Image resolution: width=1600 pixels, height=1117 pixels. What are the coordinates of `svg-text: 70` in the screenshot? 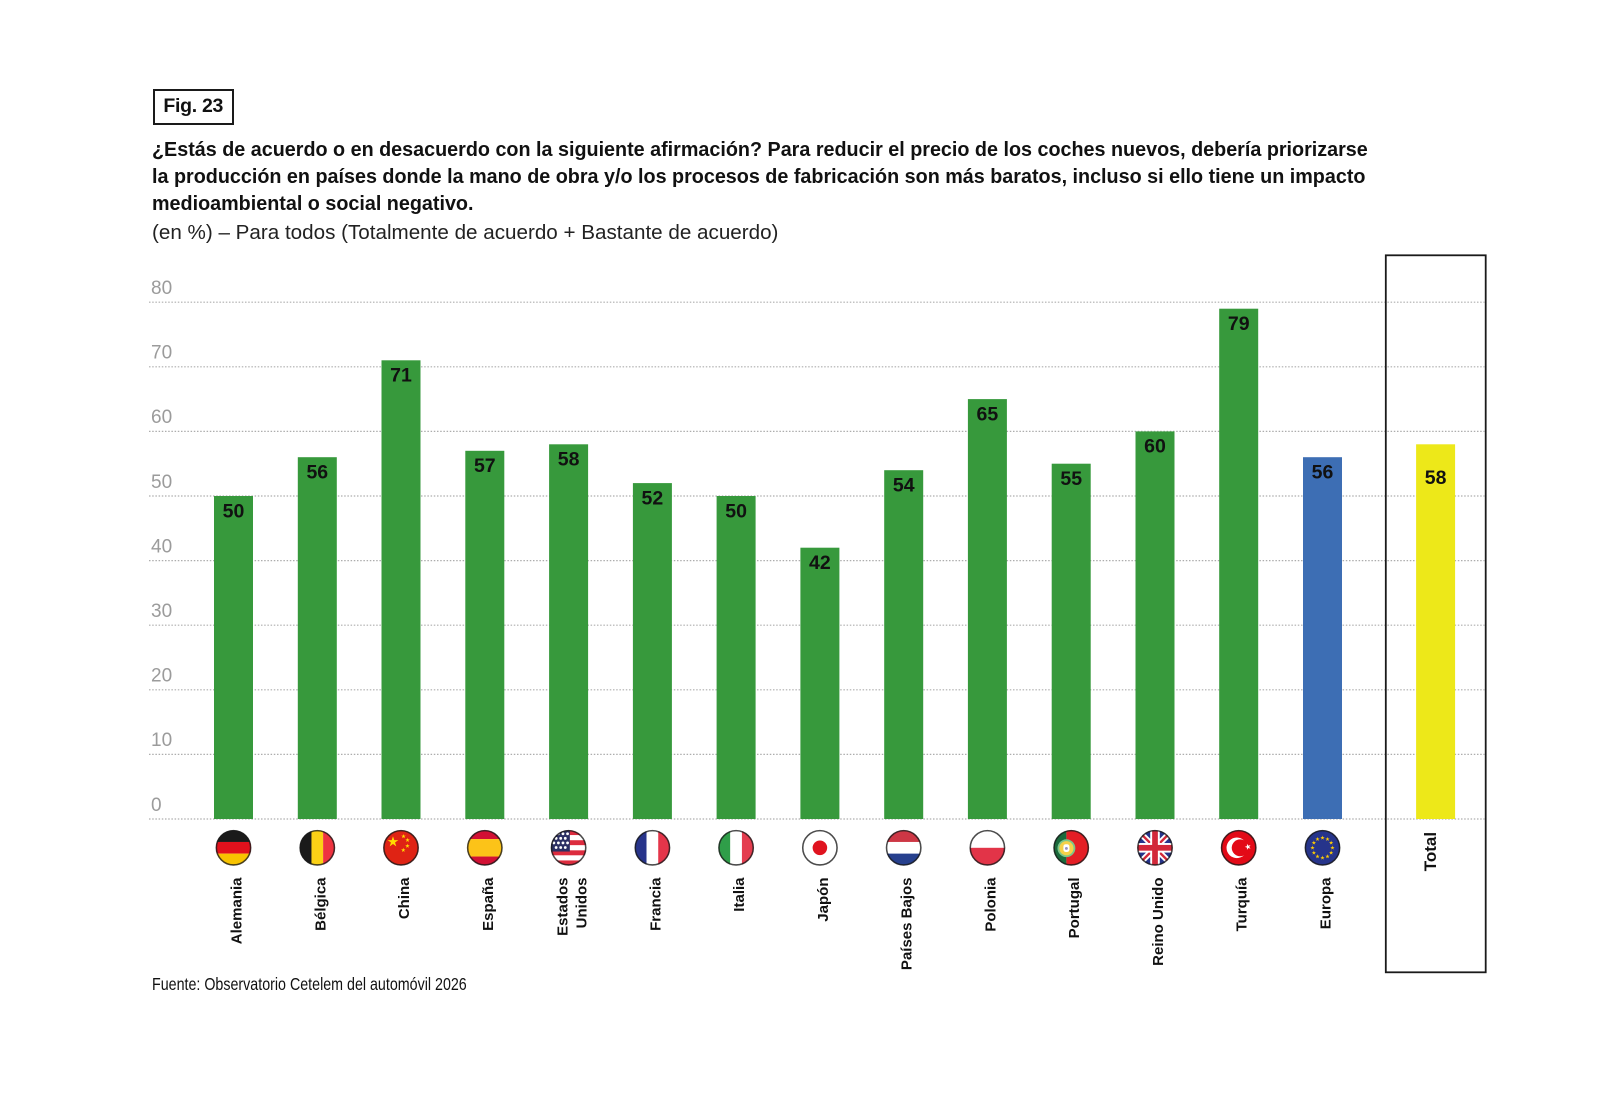 It's located at (161, 353).